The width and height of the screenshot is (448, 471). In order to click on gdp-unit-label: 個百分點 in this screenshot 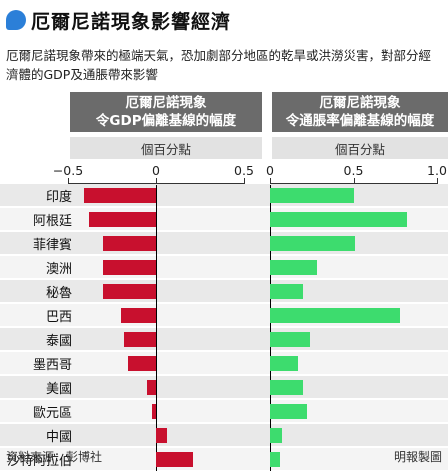, I will do `click(166, 148)`.